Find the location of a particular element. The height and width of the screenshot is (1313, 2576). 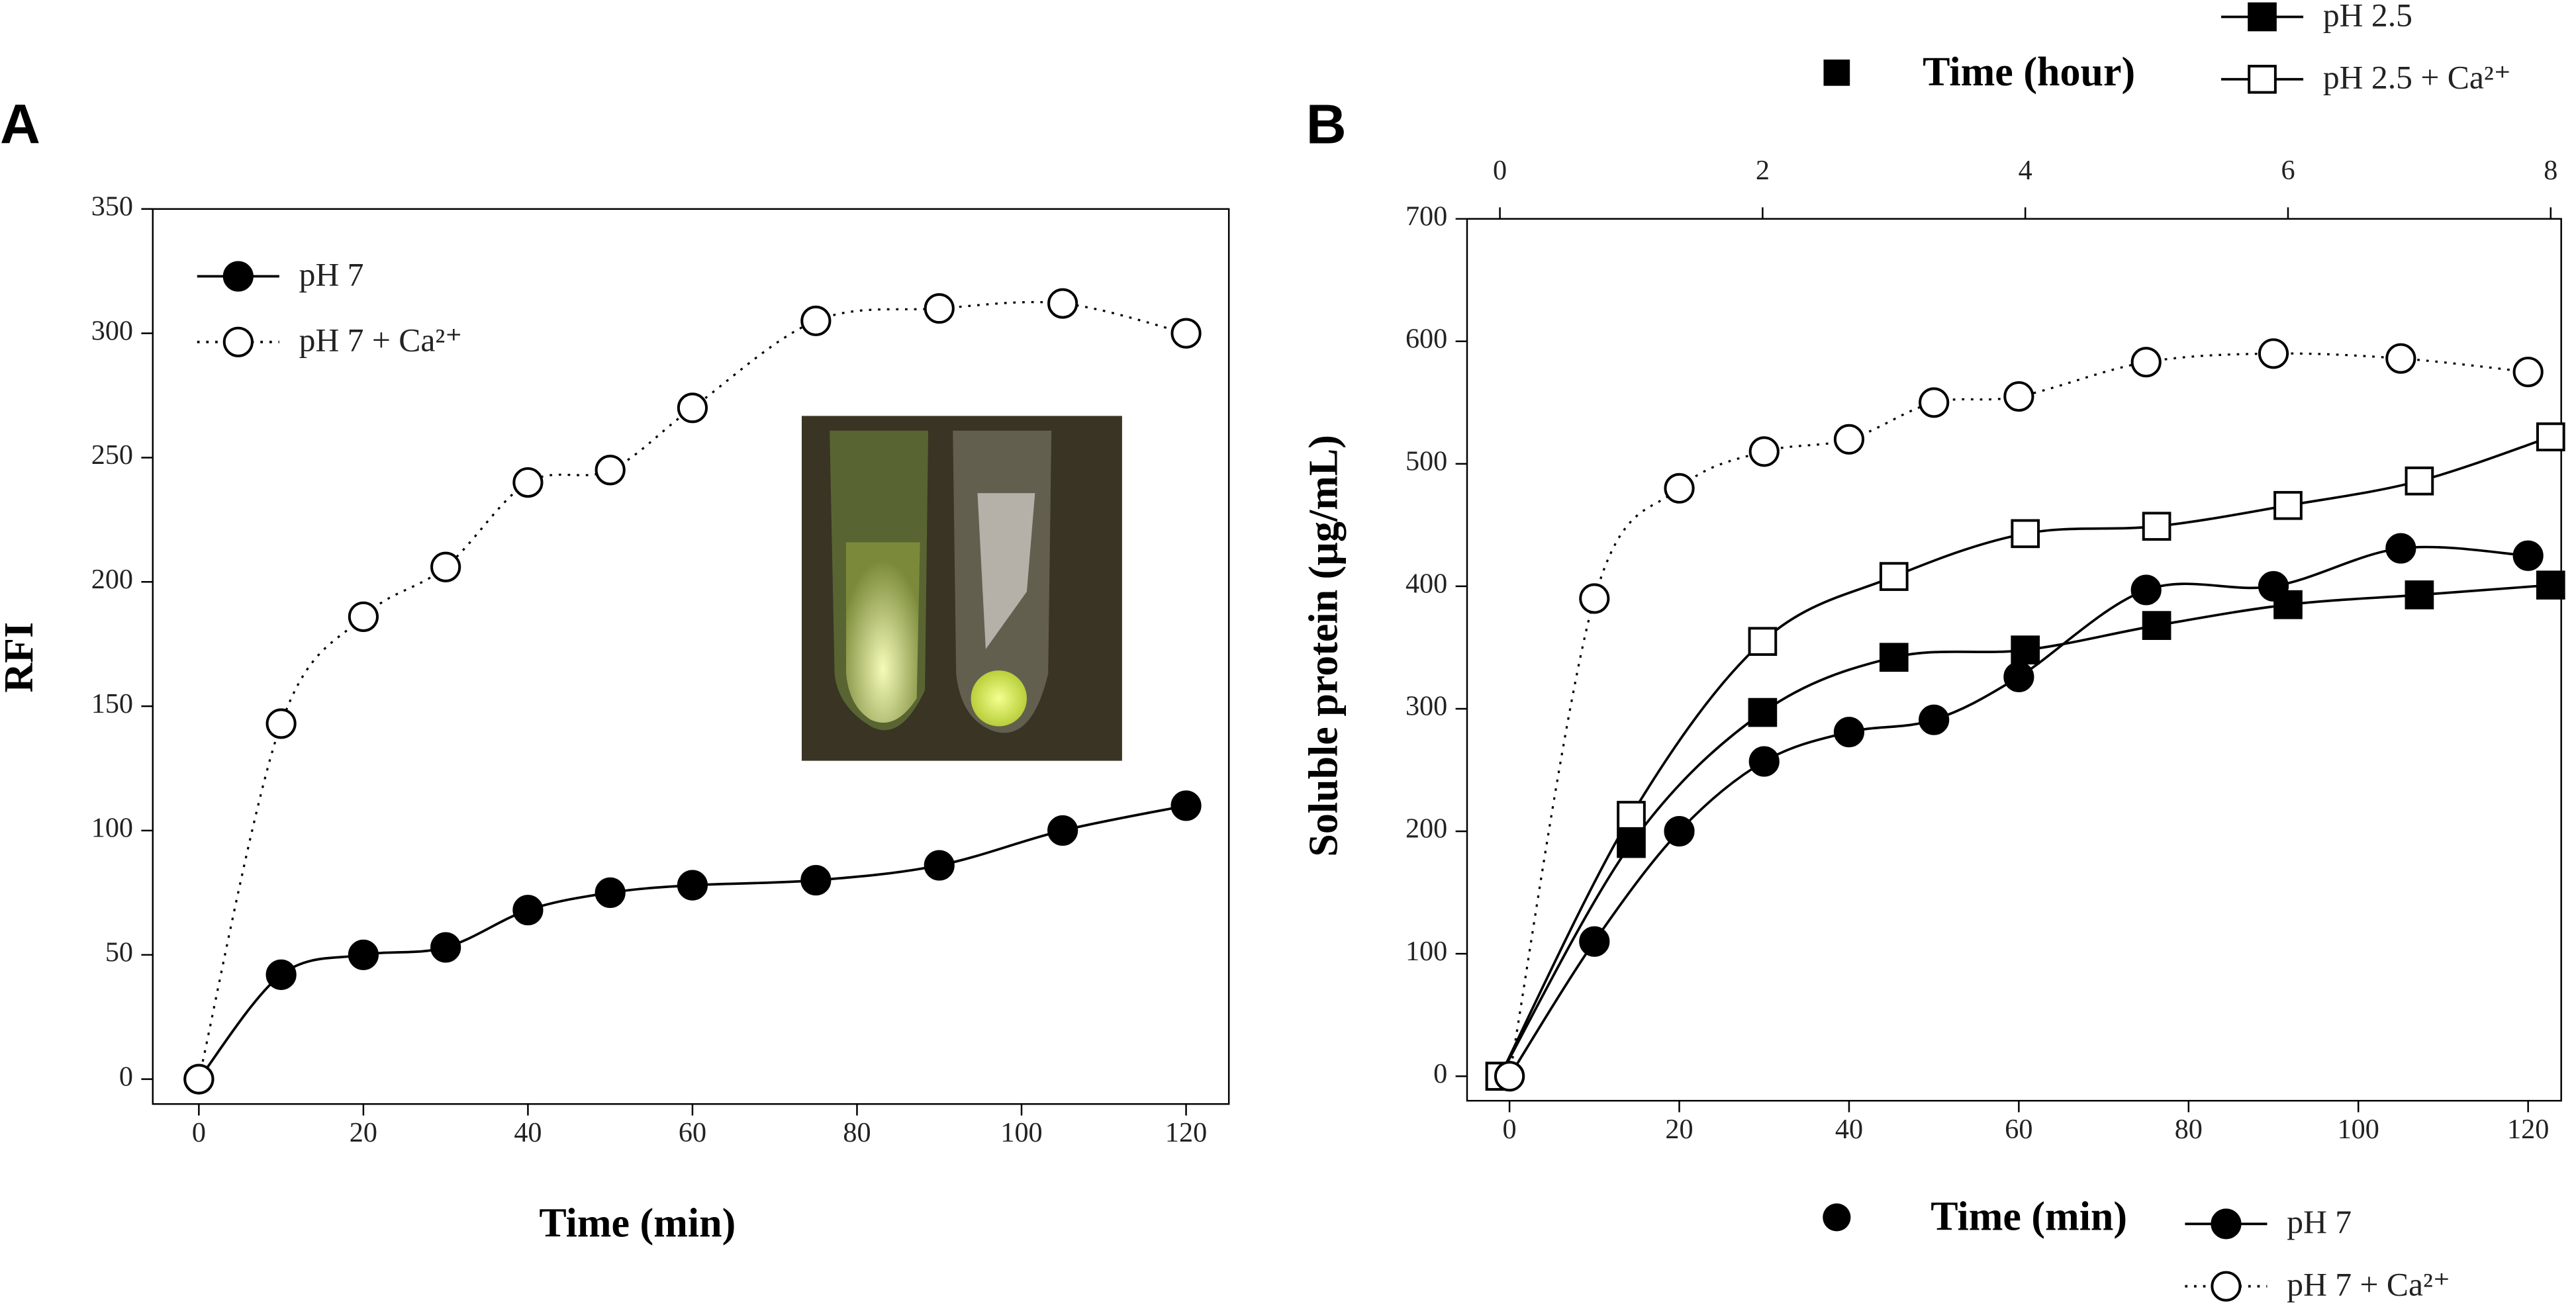

y-axis-title: RFI is located at coordinates (21, 657).